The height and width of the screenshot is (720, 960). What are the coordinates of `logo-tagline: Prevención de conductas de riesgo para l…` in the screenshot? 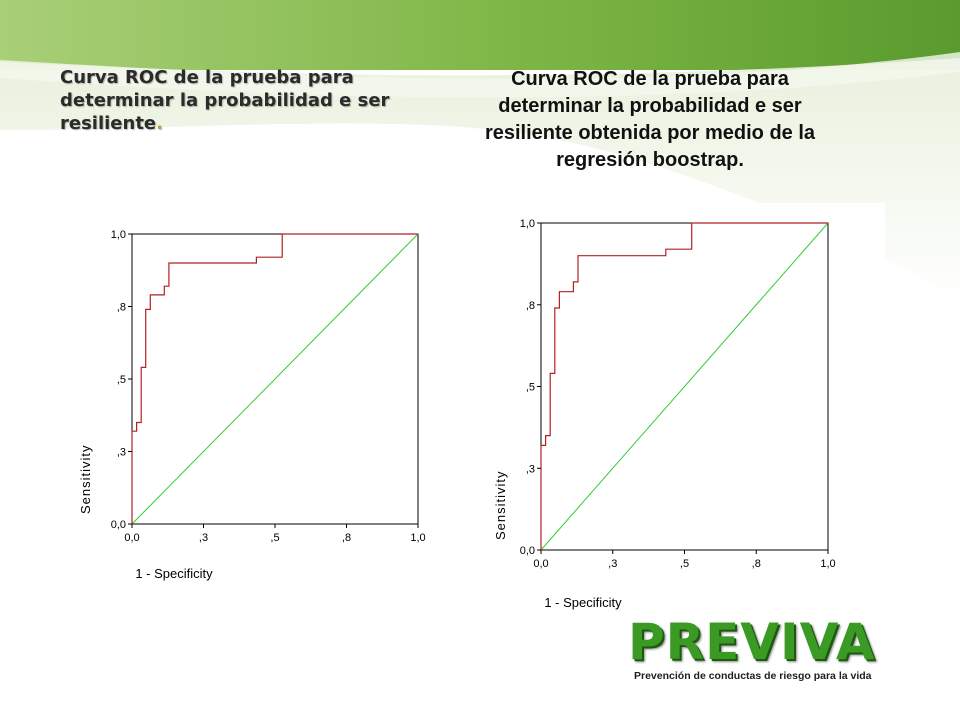 It's located at (753, 676).